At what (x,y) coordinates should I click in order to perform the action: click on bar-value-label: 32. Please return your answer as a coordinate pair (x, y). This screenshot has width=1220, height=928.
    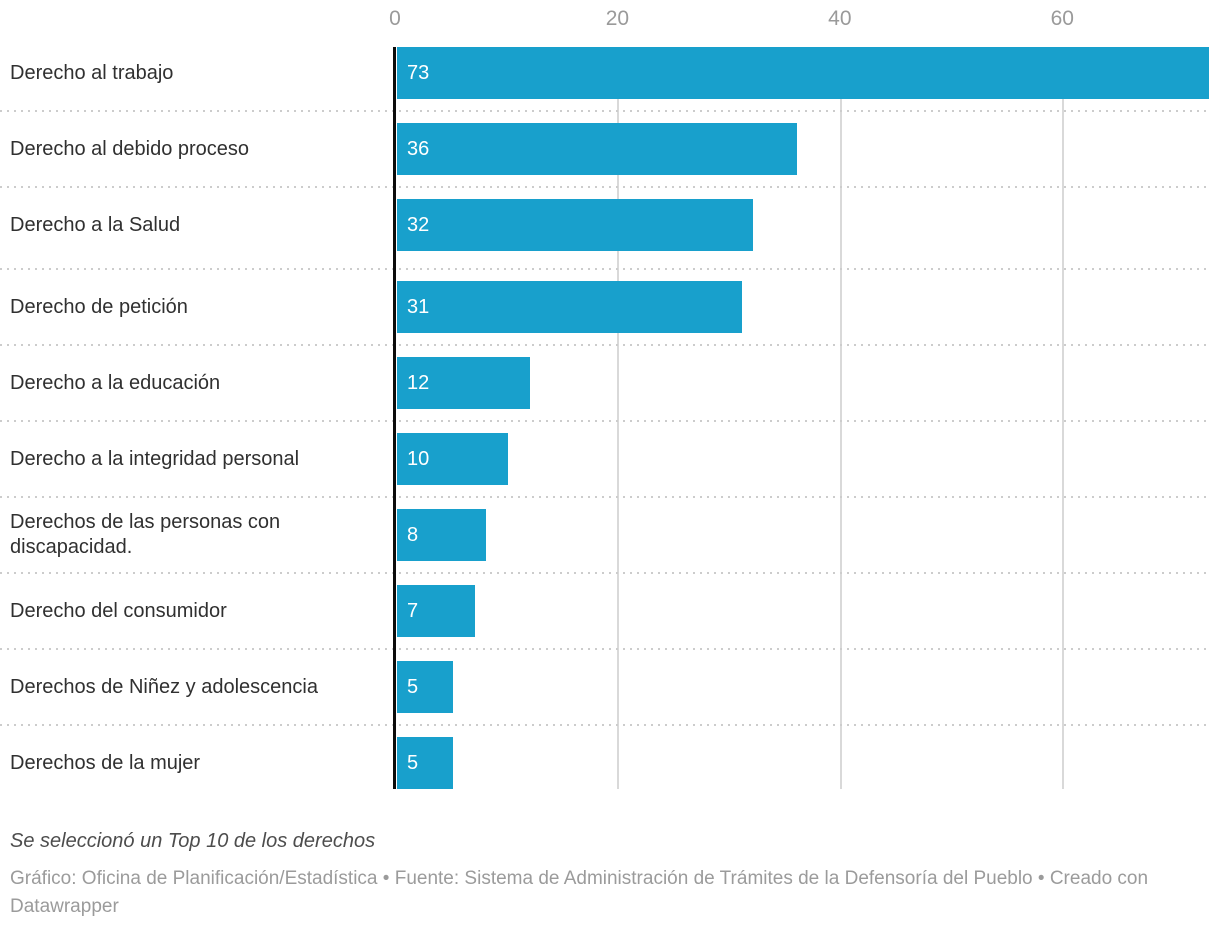
    Looking at the image, I should click on (418, 224).